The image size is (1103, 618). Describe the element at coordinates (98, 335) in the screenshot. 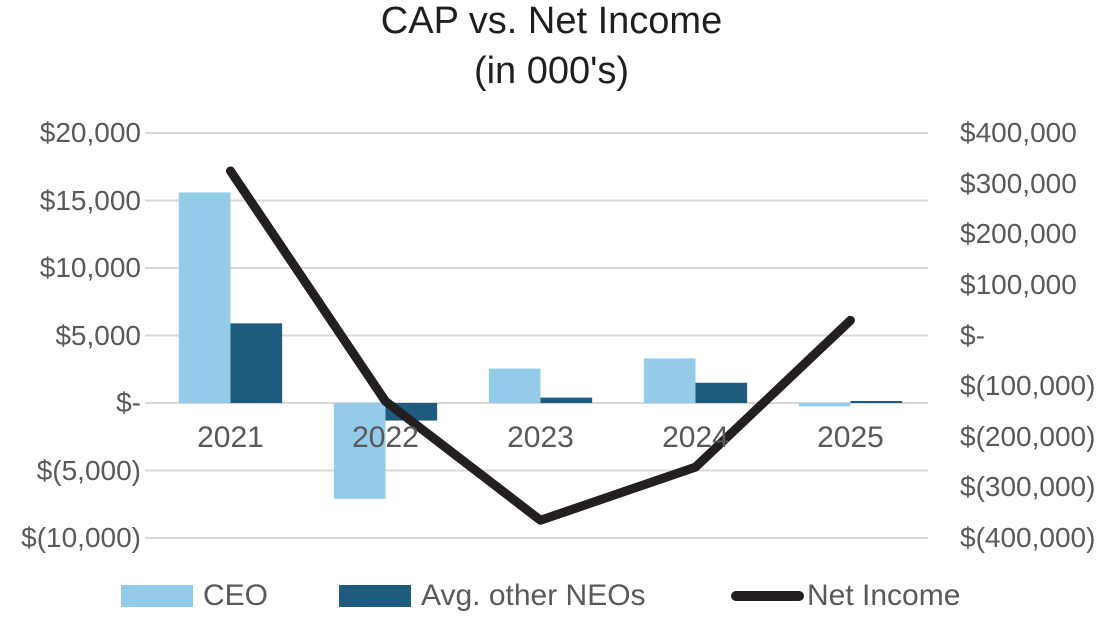

I see `left-axis-tick-label: $5,000` at that location.